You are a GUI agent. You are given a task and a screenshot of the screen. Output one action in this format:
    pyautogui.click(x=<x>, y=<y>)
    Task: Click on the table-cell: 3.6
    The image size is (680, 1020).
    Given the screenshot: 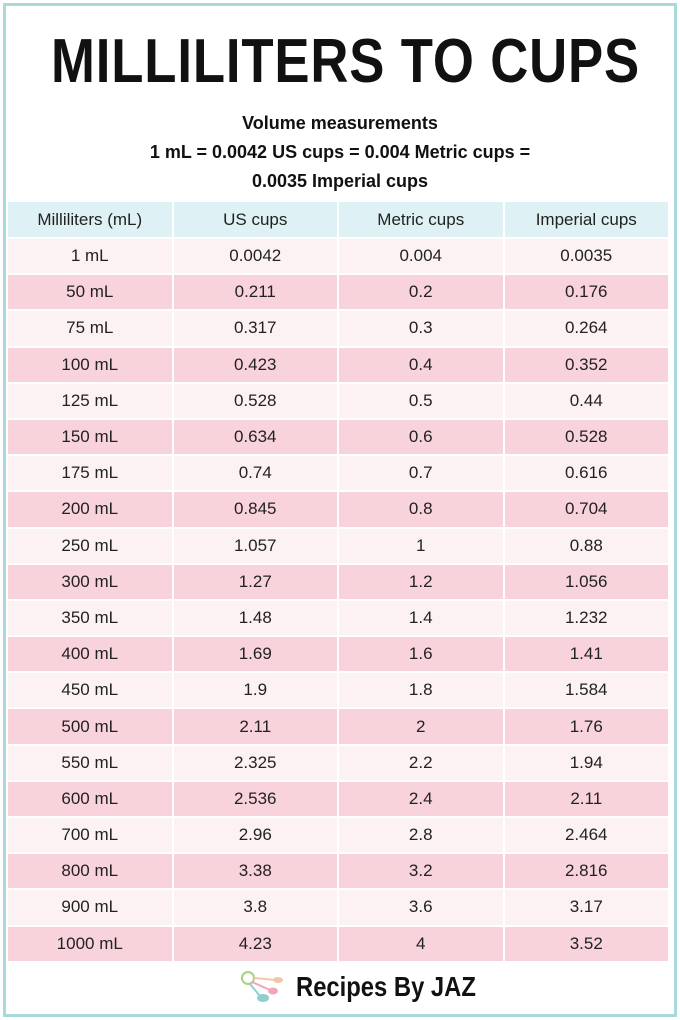 What is the action you would take?
    pyautogui.click(x=421, y=908)
    